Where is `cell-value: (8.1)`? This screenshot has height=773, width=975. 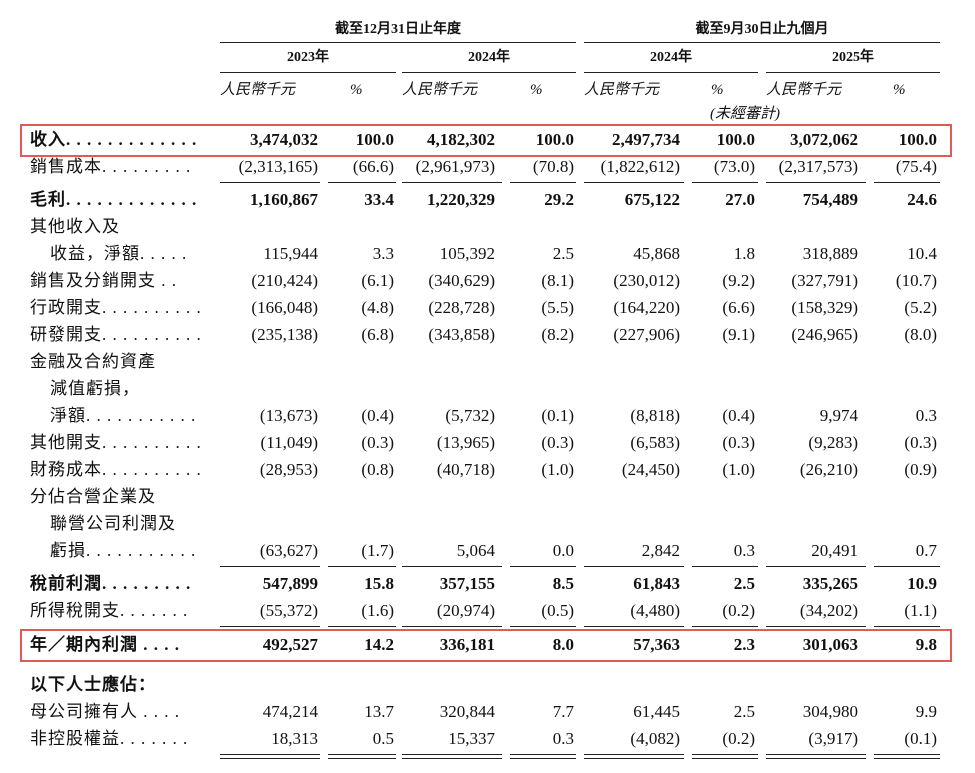 cell-value: (8.1) is located at coordinates (557, 280).